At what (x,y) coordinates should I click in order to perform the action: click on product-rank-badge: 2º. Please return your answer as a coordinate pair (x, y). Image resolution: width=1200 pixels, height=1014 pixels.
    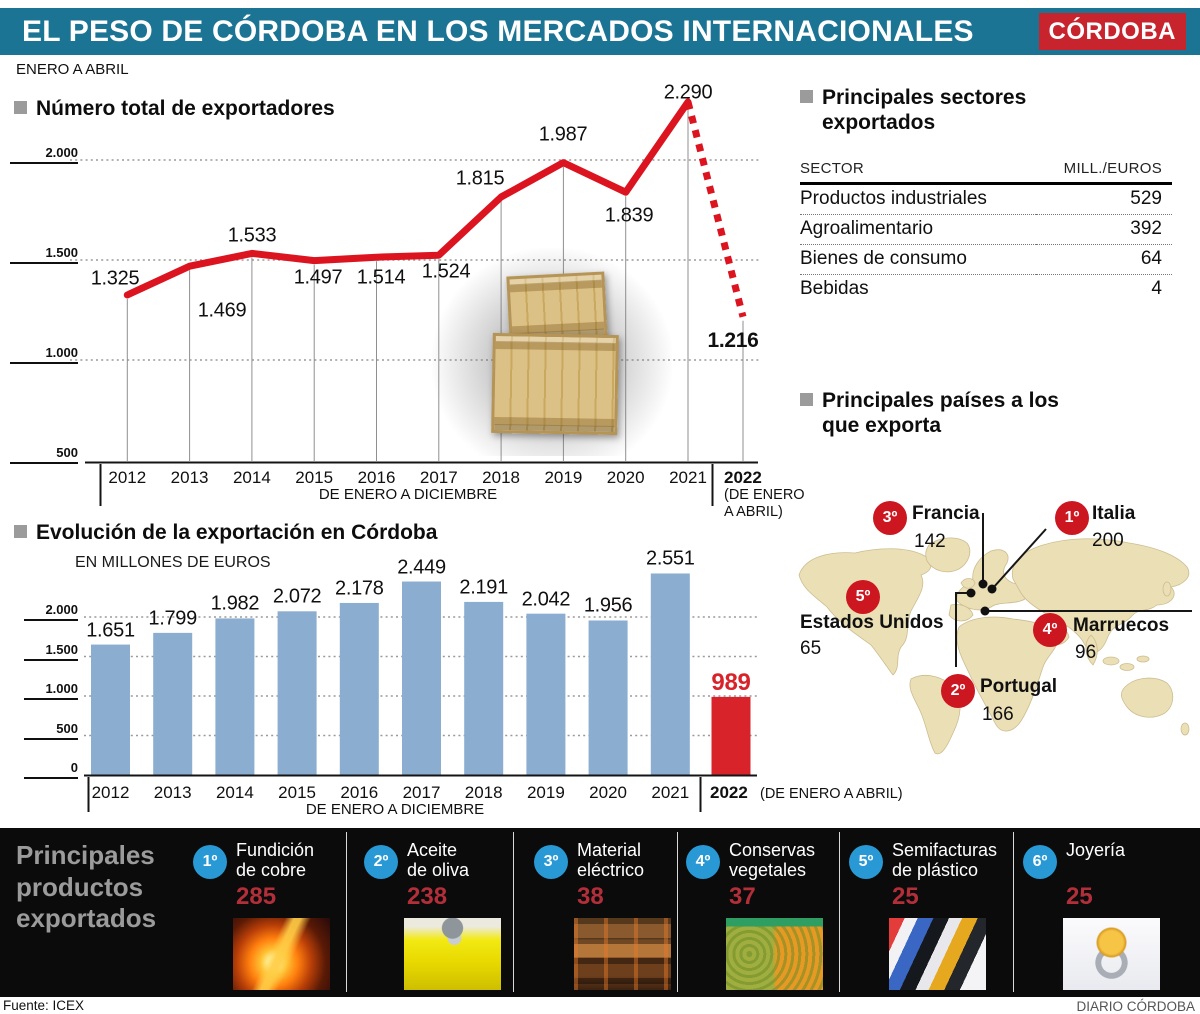
    Looking at the image, I should click on (381, 862).